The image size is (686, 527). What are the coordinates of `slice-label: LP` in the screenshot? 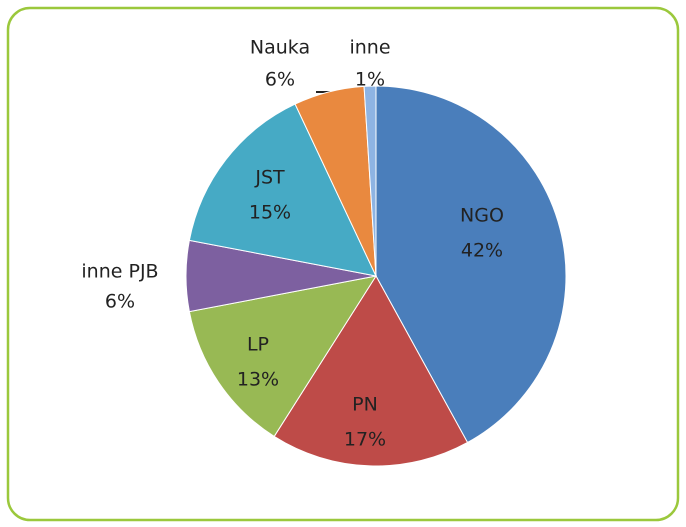 It's located at (258, 345).